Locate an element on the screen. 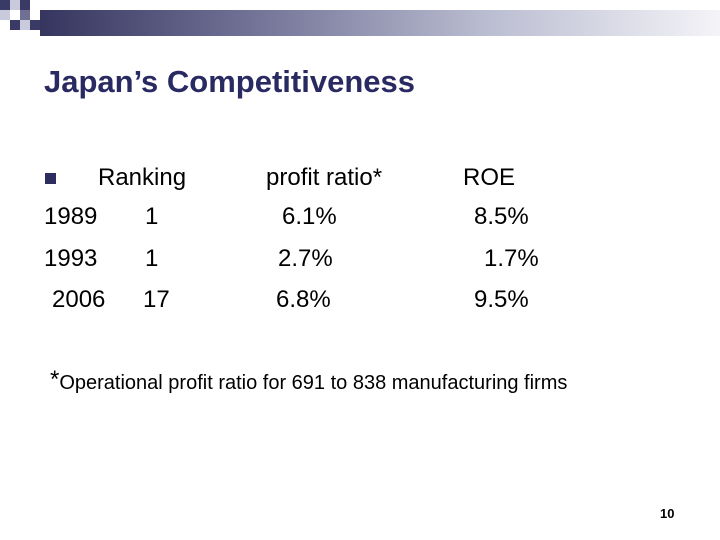  row-2006-profit-ratio: 6.8% is located at coordinates (303, 299).